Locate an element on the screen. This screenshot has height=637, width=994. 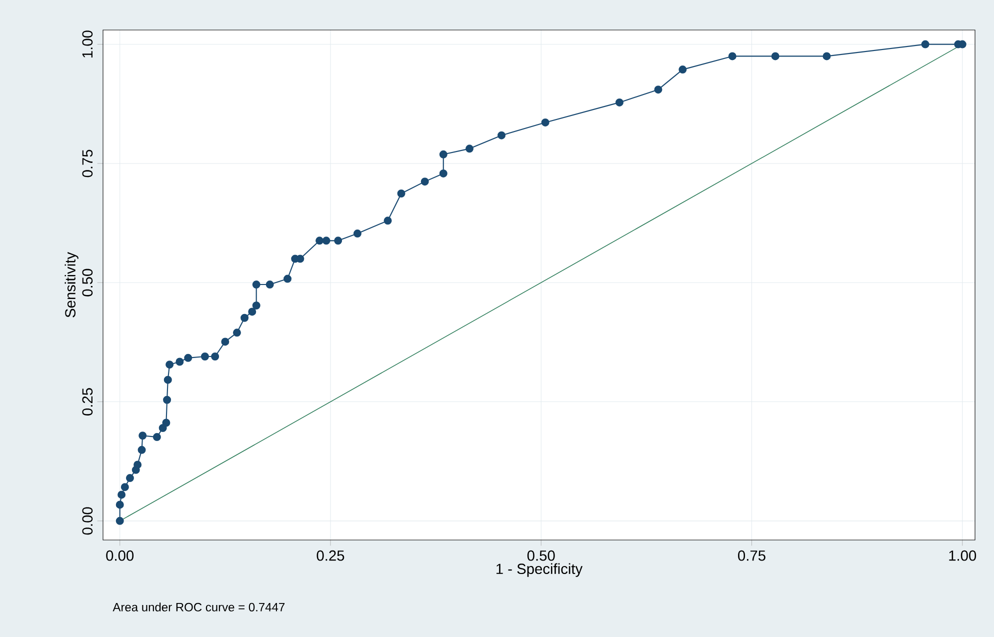
y-tick-label: 0.50 is located at coordinates (87, 282).